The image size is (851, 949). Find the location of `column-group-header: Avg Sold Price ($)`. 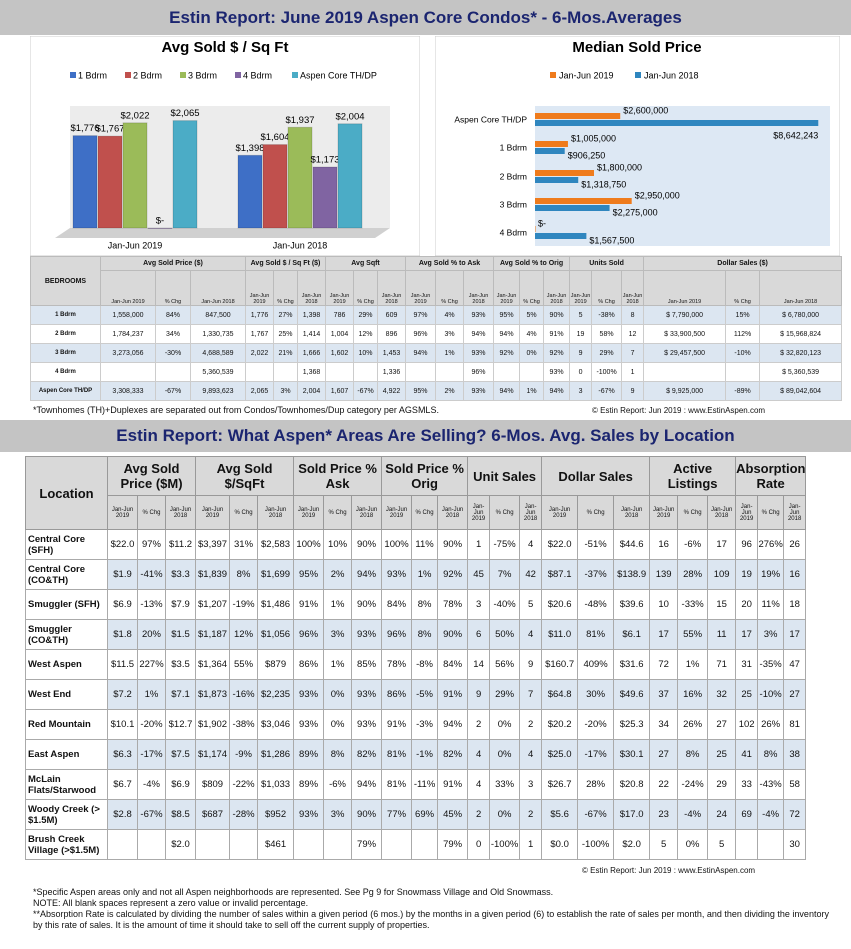

column-group-header: Avg Sold Price ($) is located at coordinates (173, 263).